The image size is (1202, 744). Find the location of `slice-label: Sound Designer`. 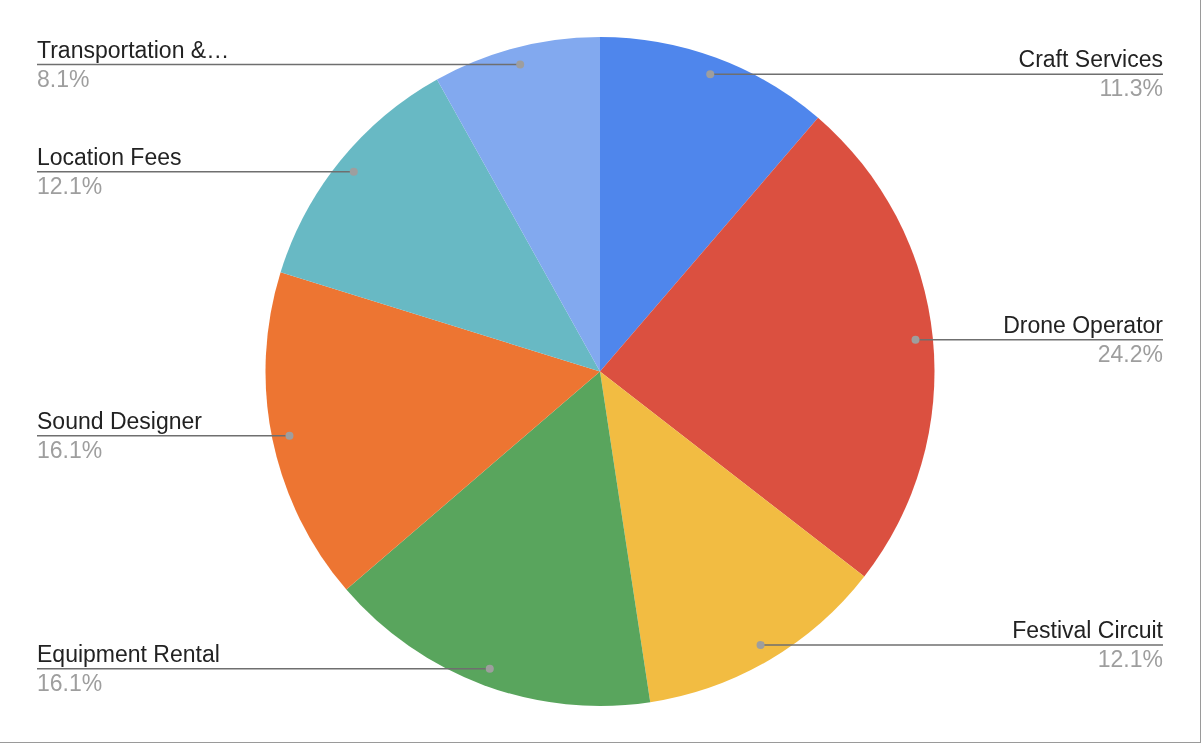

slice-label: Sound Designer is located at coordinates (120, 420).